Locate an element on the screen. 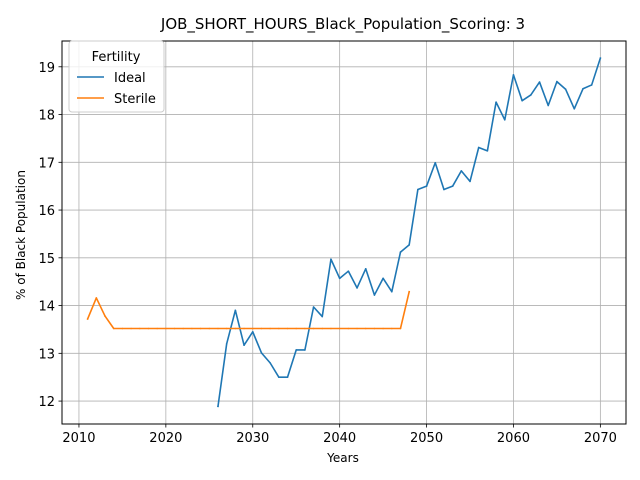 This screenshot has width=640, height=480. series-line-sterile is located at coordinates (248, 310).